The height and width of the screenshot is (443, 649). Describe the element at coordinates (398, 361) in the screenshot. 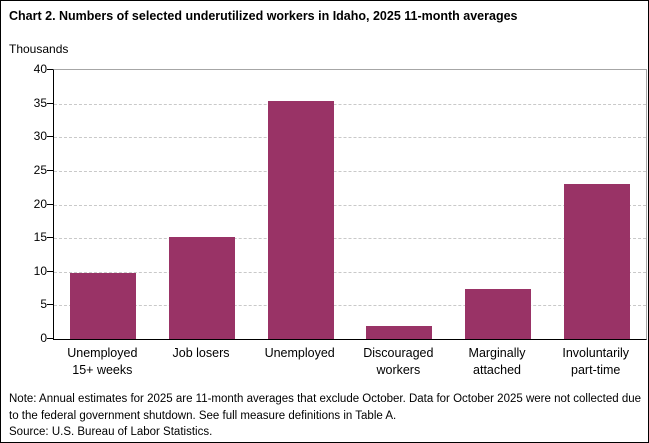

I see `x-category-label-3: Discouraged workers` at that location.